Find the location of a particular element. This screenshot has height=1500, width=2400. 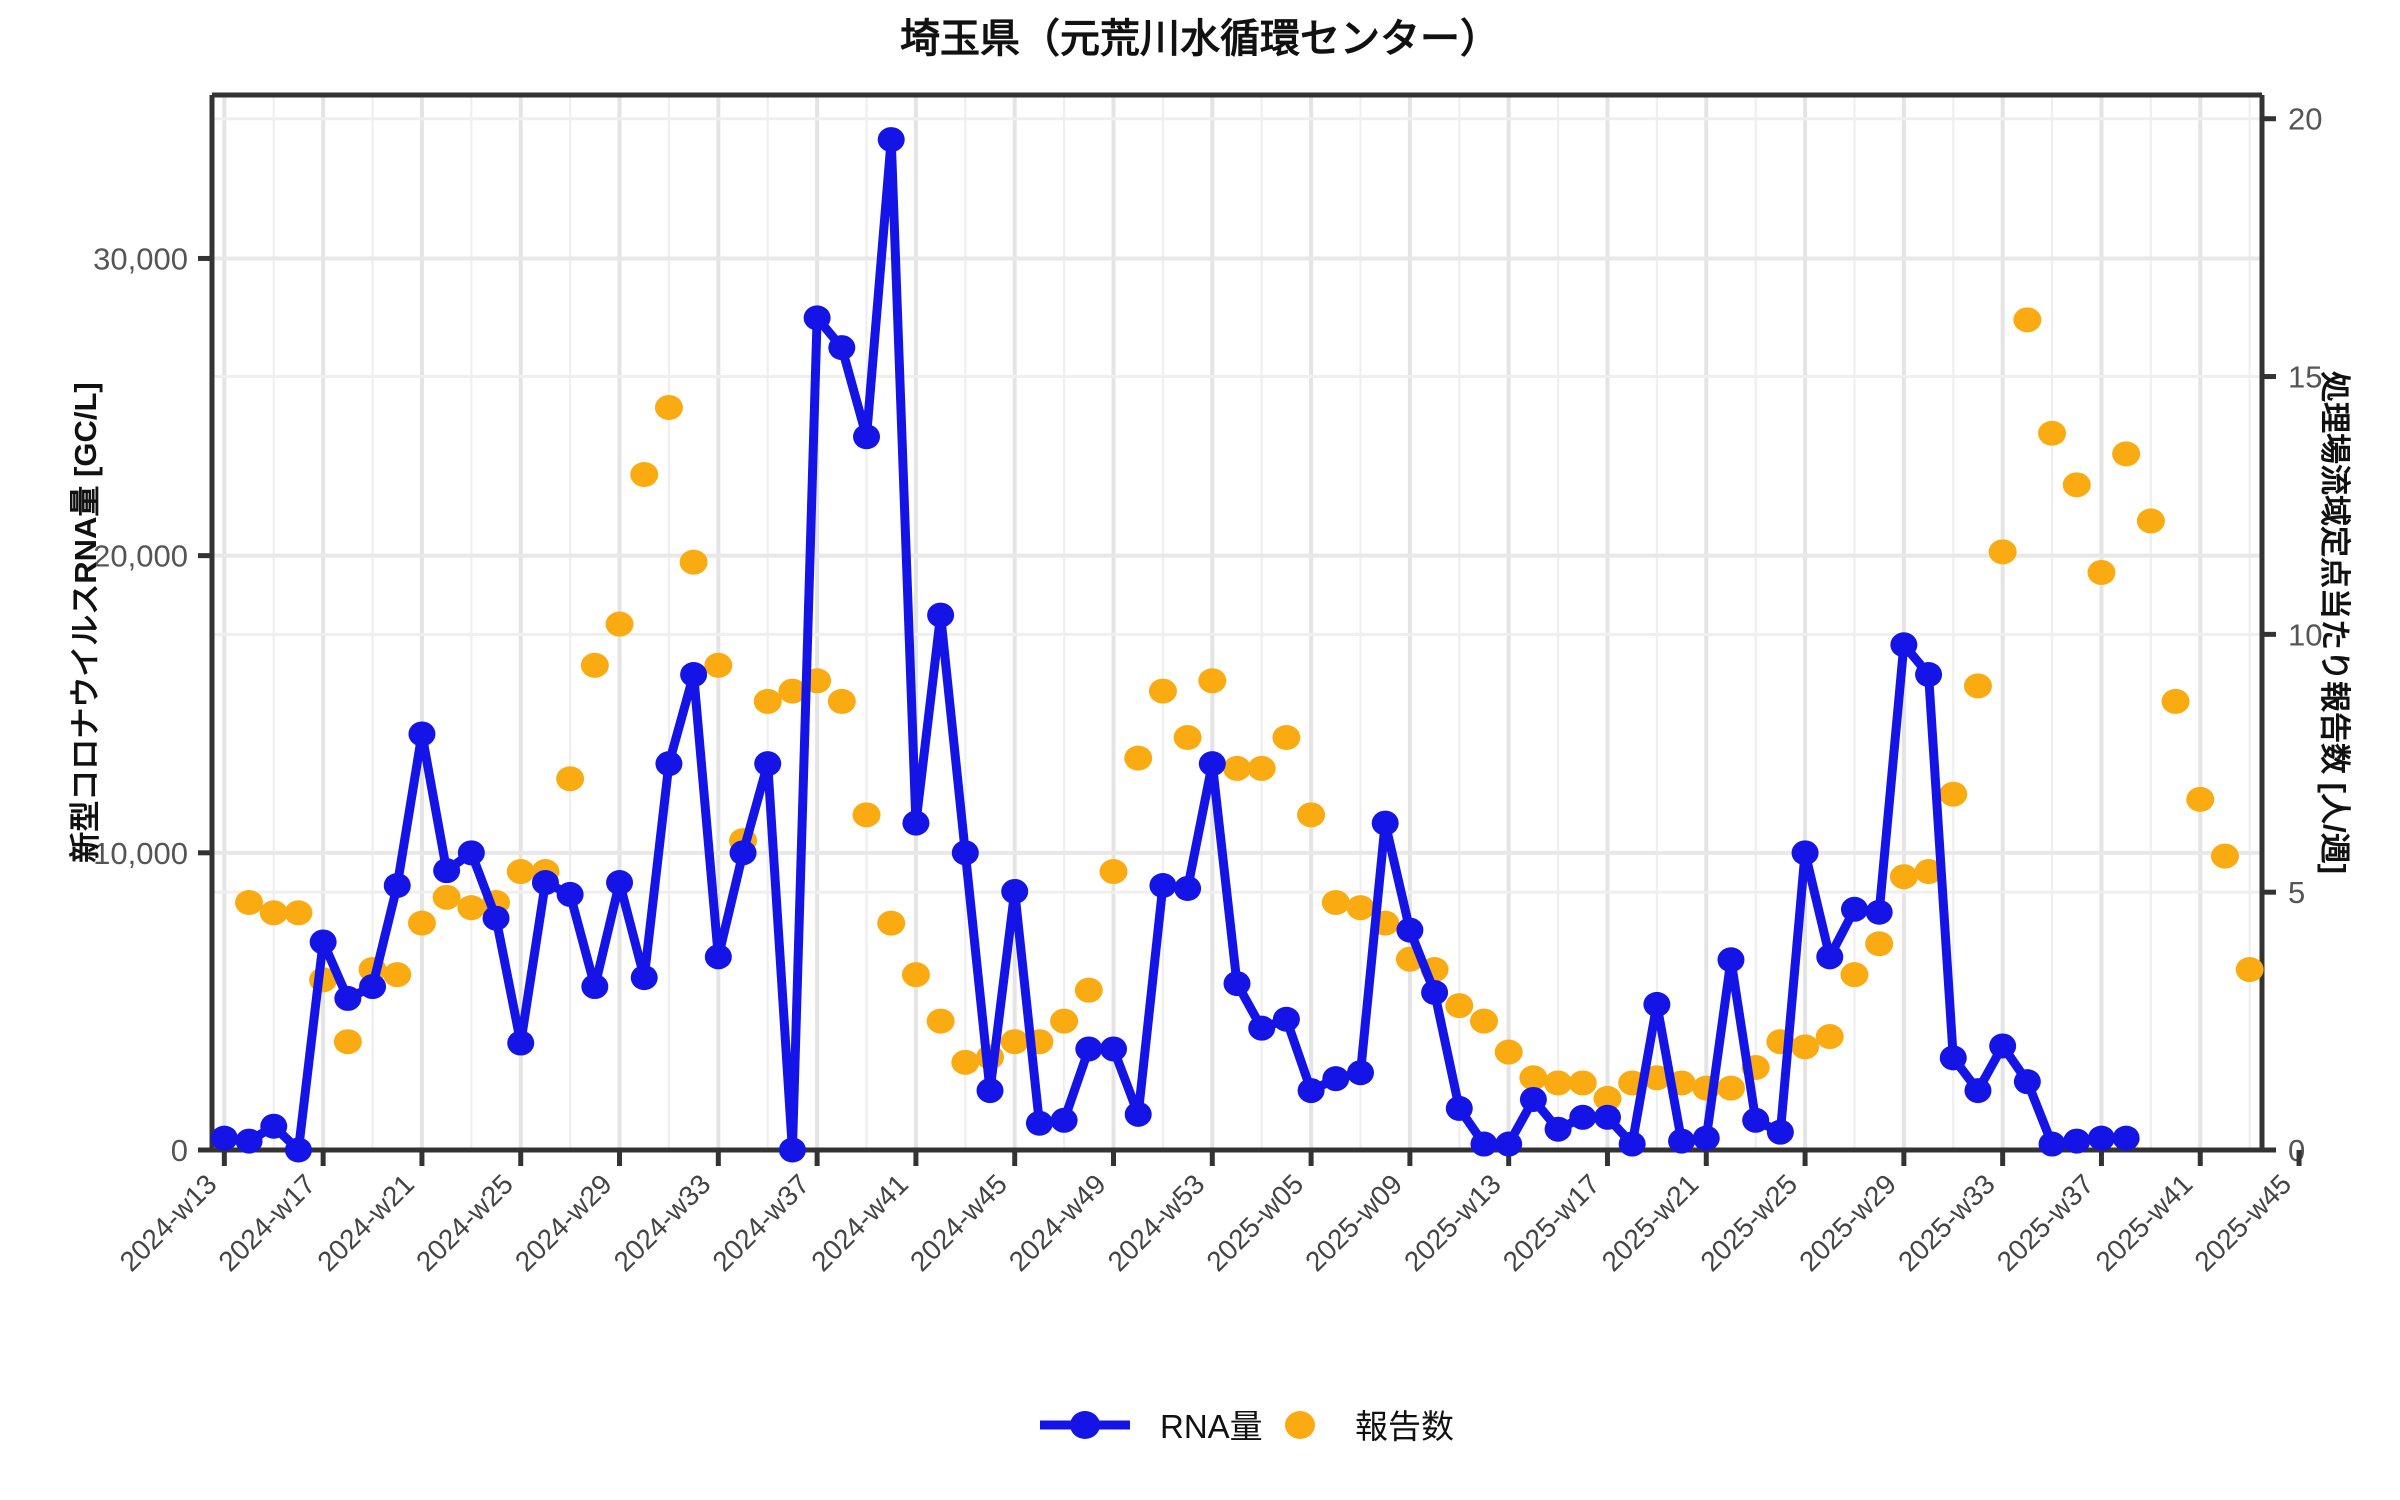

x-axis-tick-label: 2025-w45 is located at coordinates (2242, 1222).